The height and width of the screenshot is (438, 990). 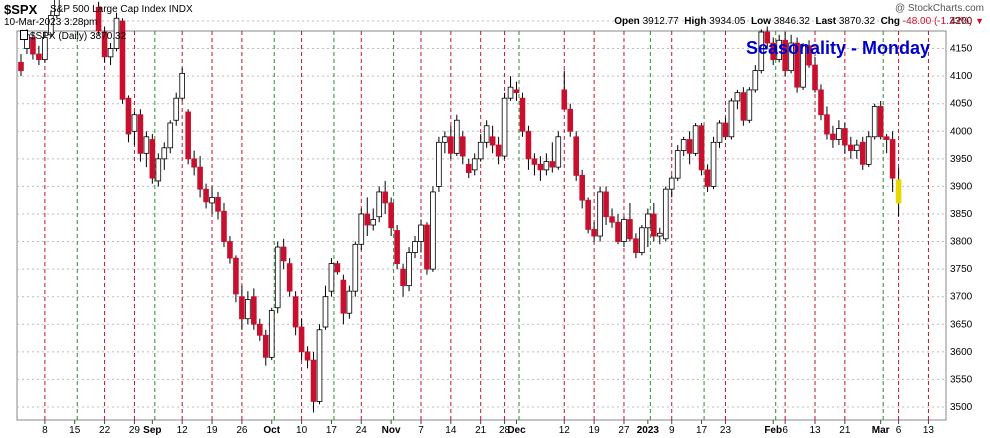 I want to click on high-label: High, so click(x=695, y=21).